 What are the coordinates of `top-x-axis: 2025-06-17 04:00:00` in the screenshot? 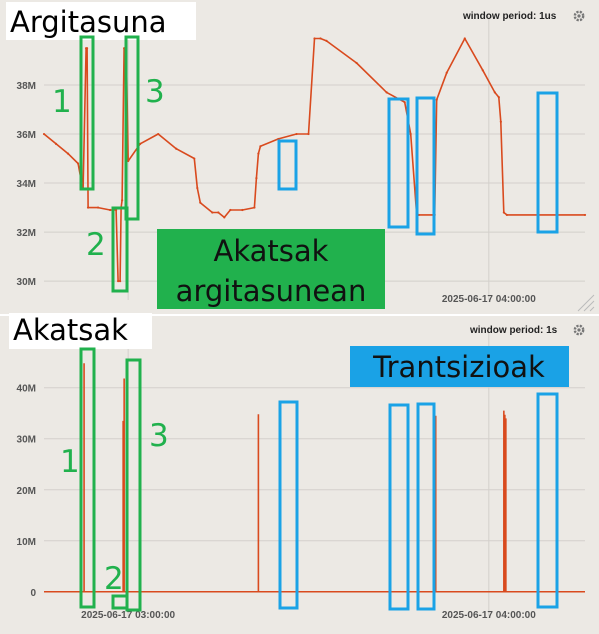 It's located at (489, 299).